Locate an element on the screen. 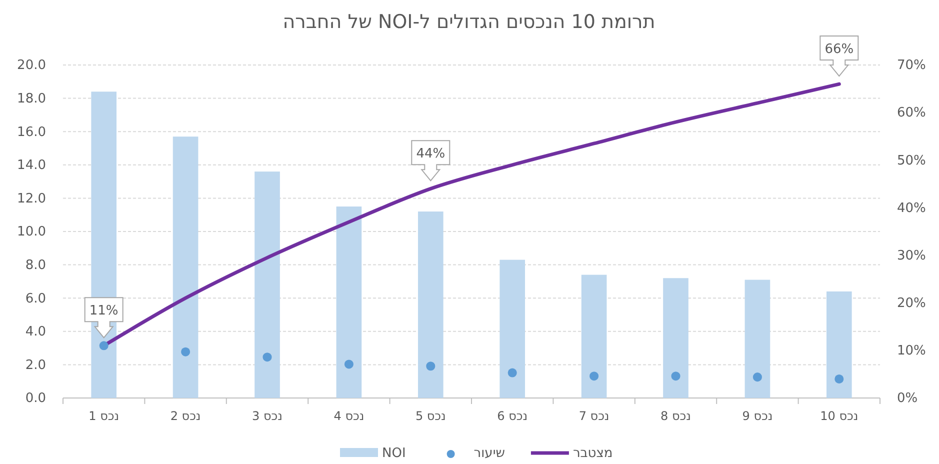 Image resolution: width=939 pixels, height=464 pixels. y-tick-label: 8.0 is located at coordinates (35, 265).